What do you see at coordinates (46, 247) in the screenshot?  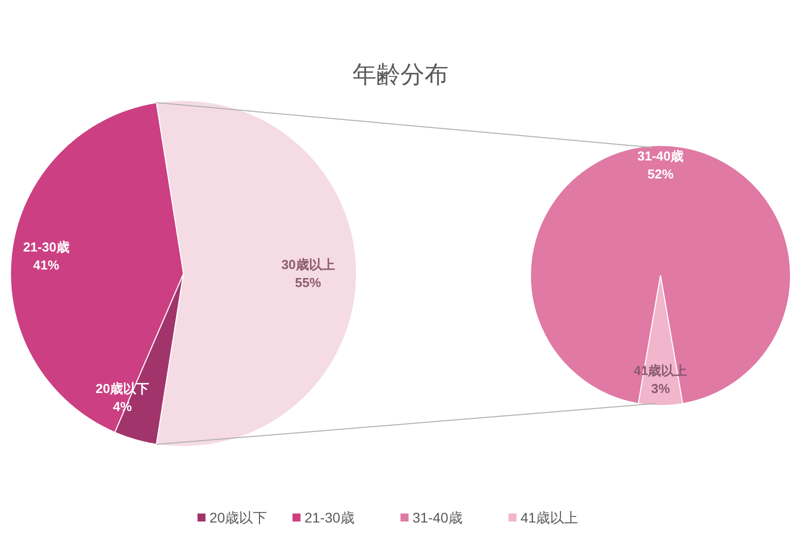 I see `slice-label: 21-30歳` at bounding box center [46, 247].